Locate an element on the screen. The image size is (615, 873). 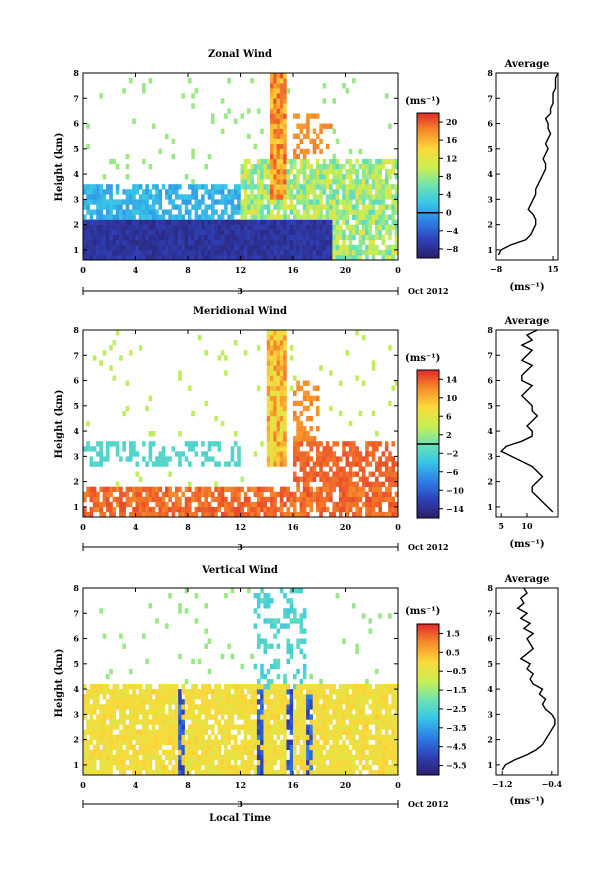
profile-y-tick-label: 3 is located at coordinates (490, 714).